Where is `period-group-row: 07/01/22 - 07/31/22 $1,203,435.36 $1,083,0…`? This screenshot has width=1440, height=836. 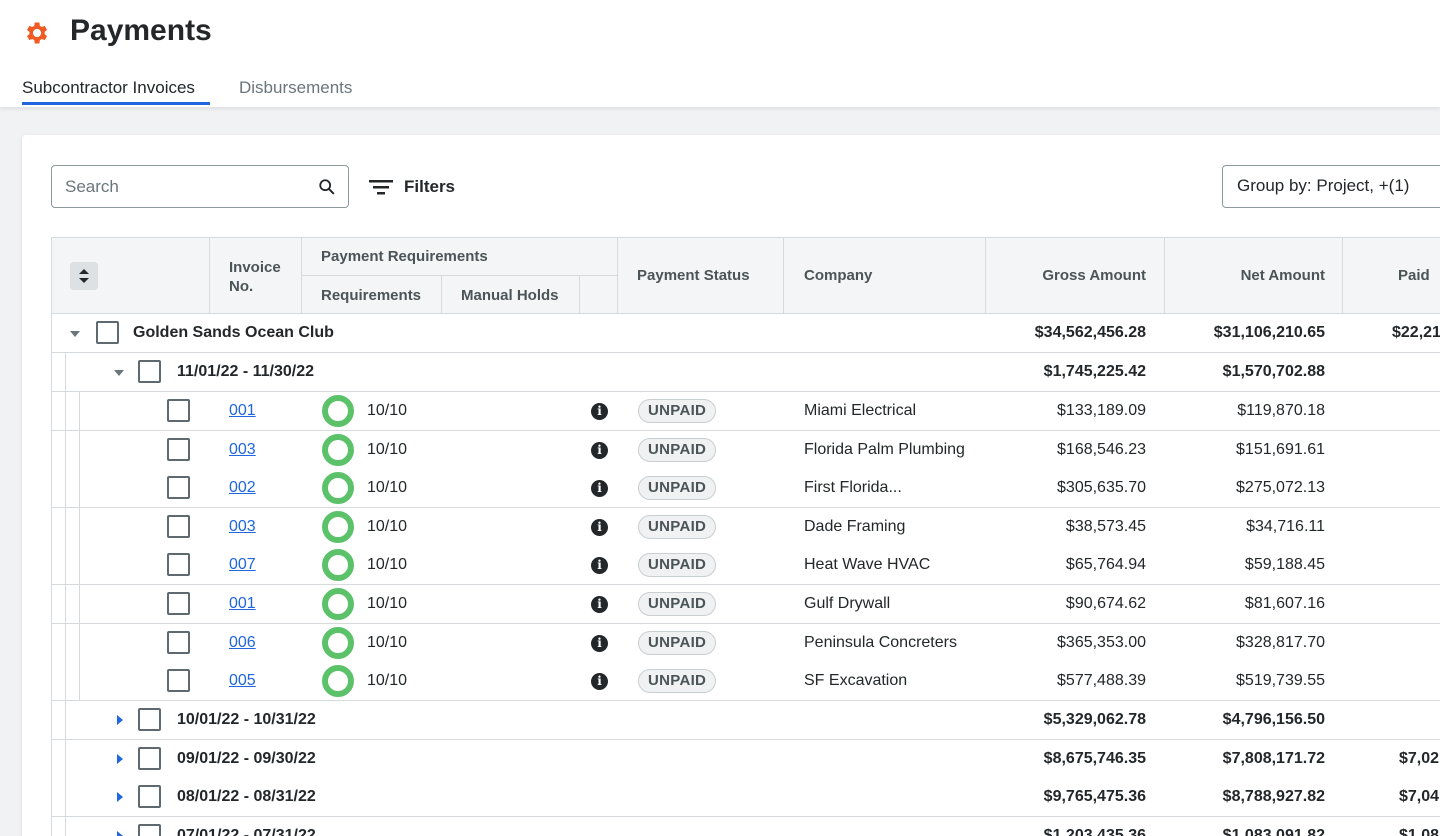
period-group-row: 07/01/22 - 07/31/22 $1,203,435.36 $1,083,0… is located at coordinates (745, 826).